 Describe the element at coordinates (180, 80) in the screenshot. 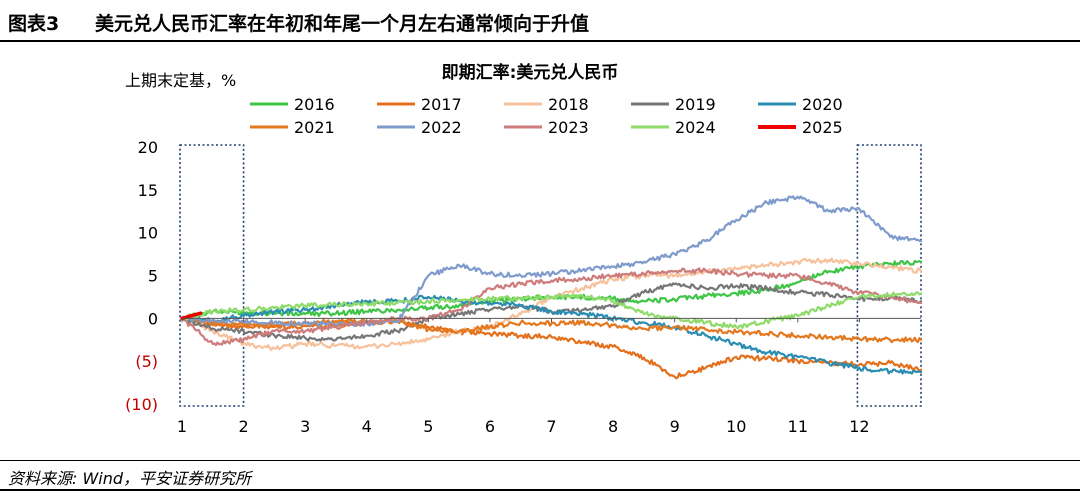

I see `y-axis-label: 上期末定基，%` at that location.